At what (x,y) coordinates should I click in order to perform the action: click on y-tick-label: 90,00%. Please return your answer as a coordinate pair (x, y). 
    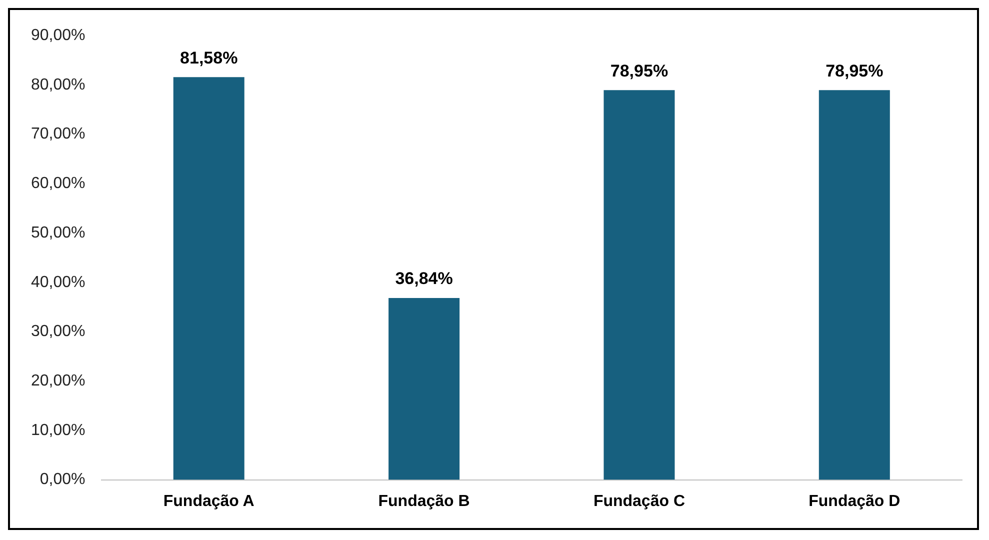
    Looking at the image, I should click on (58, 35).